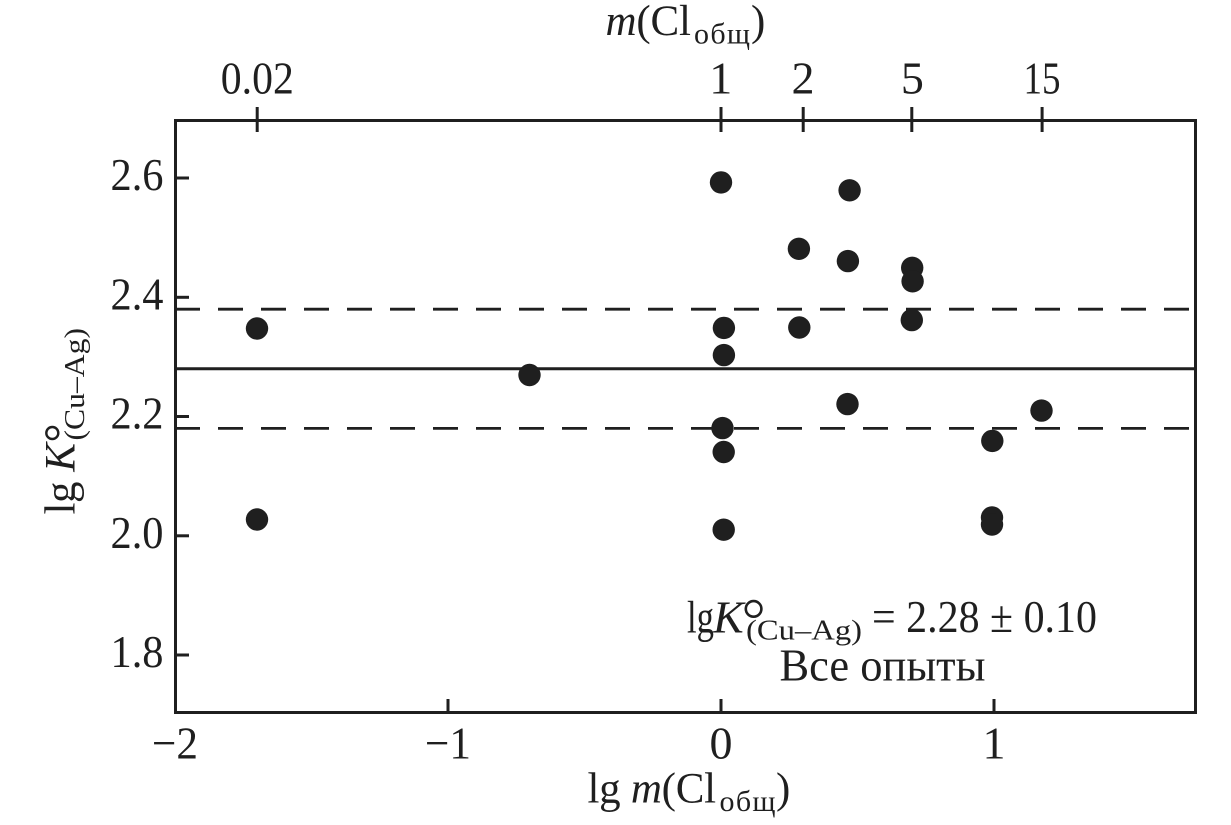 The width and height of the screenshot is (1231, 825). I want to click on svg-text: 2.6, so click(137, 174).